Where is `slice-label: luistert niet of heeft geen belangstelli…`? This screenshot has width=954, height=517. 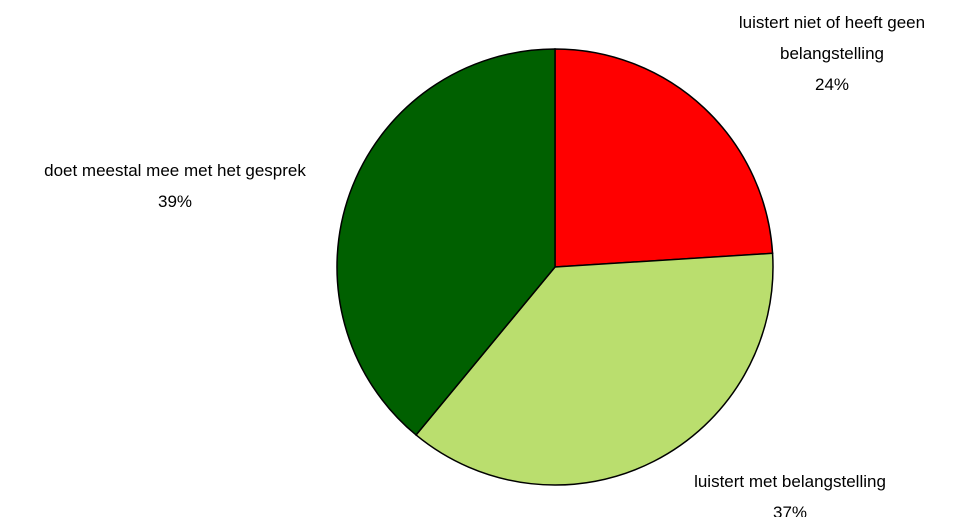
slice-label: luistert niet of heeft geen belangstelli… is located at coordinates (827, 53).